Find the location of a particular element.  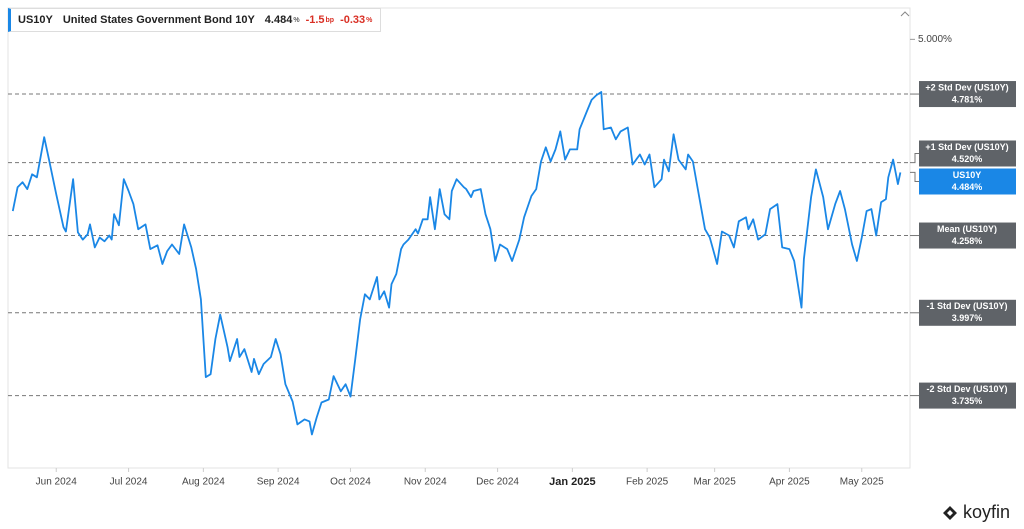

value-label-value: 4.781% is located at coordinates (967, 99).